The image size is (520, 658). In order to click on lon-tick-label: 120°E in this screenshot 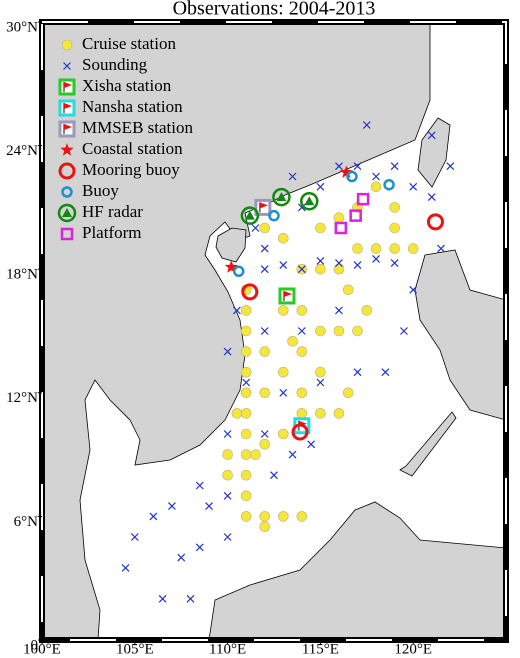, I will do `click(413, 649)`.